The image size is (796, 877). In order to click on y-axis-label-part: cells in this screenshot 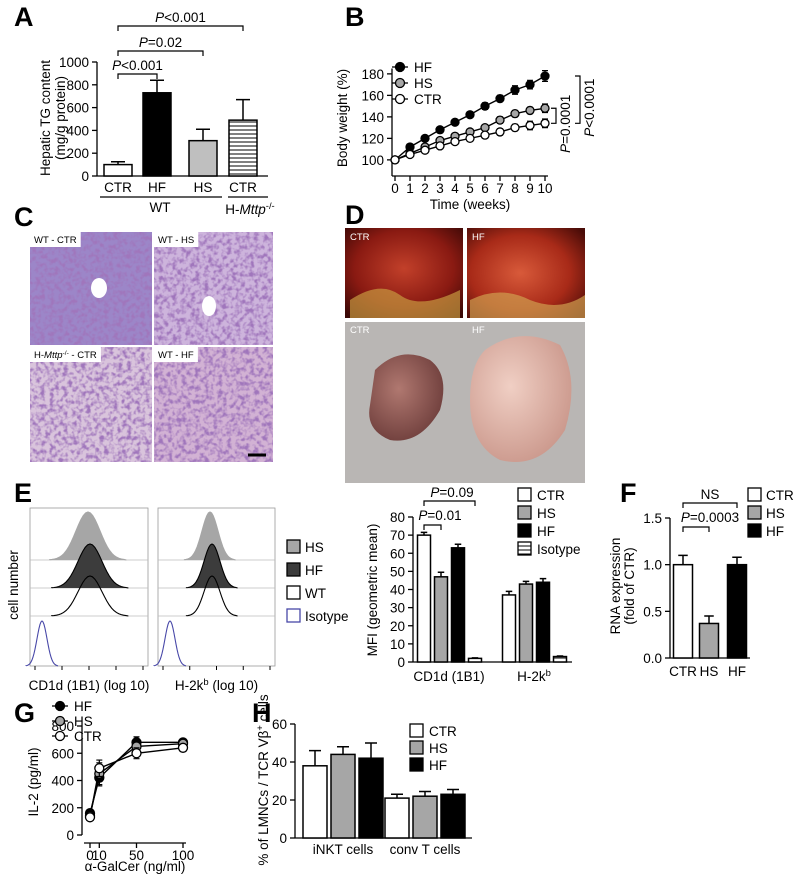, I will do `click(263, 709)`.